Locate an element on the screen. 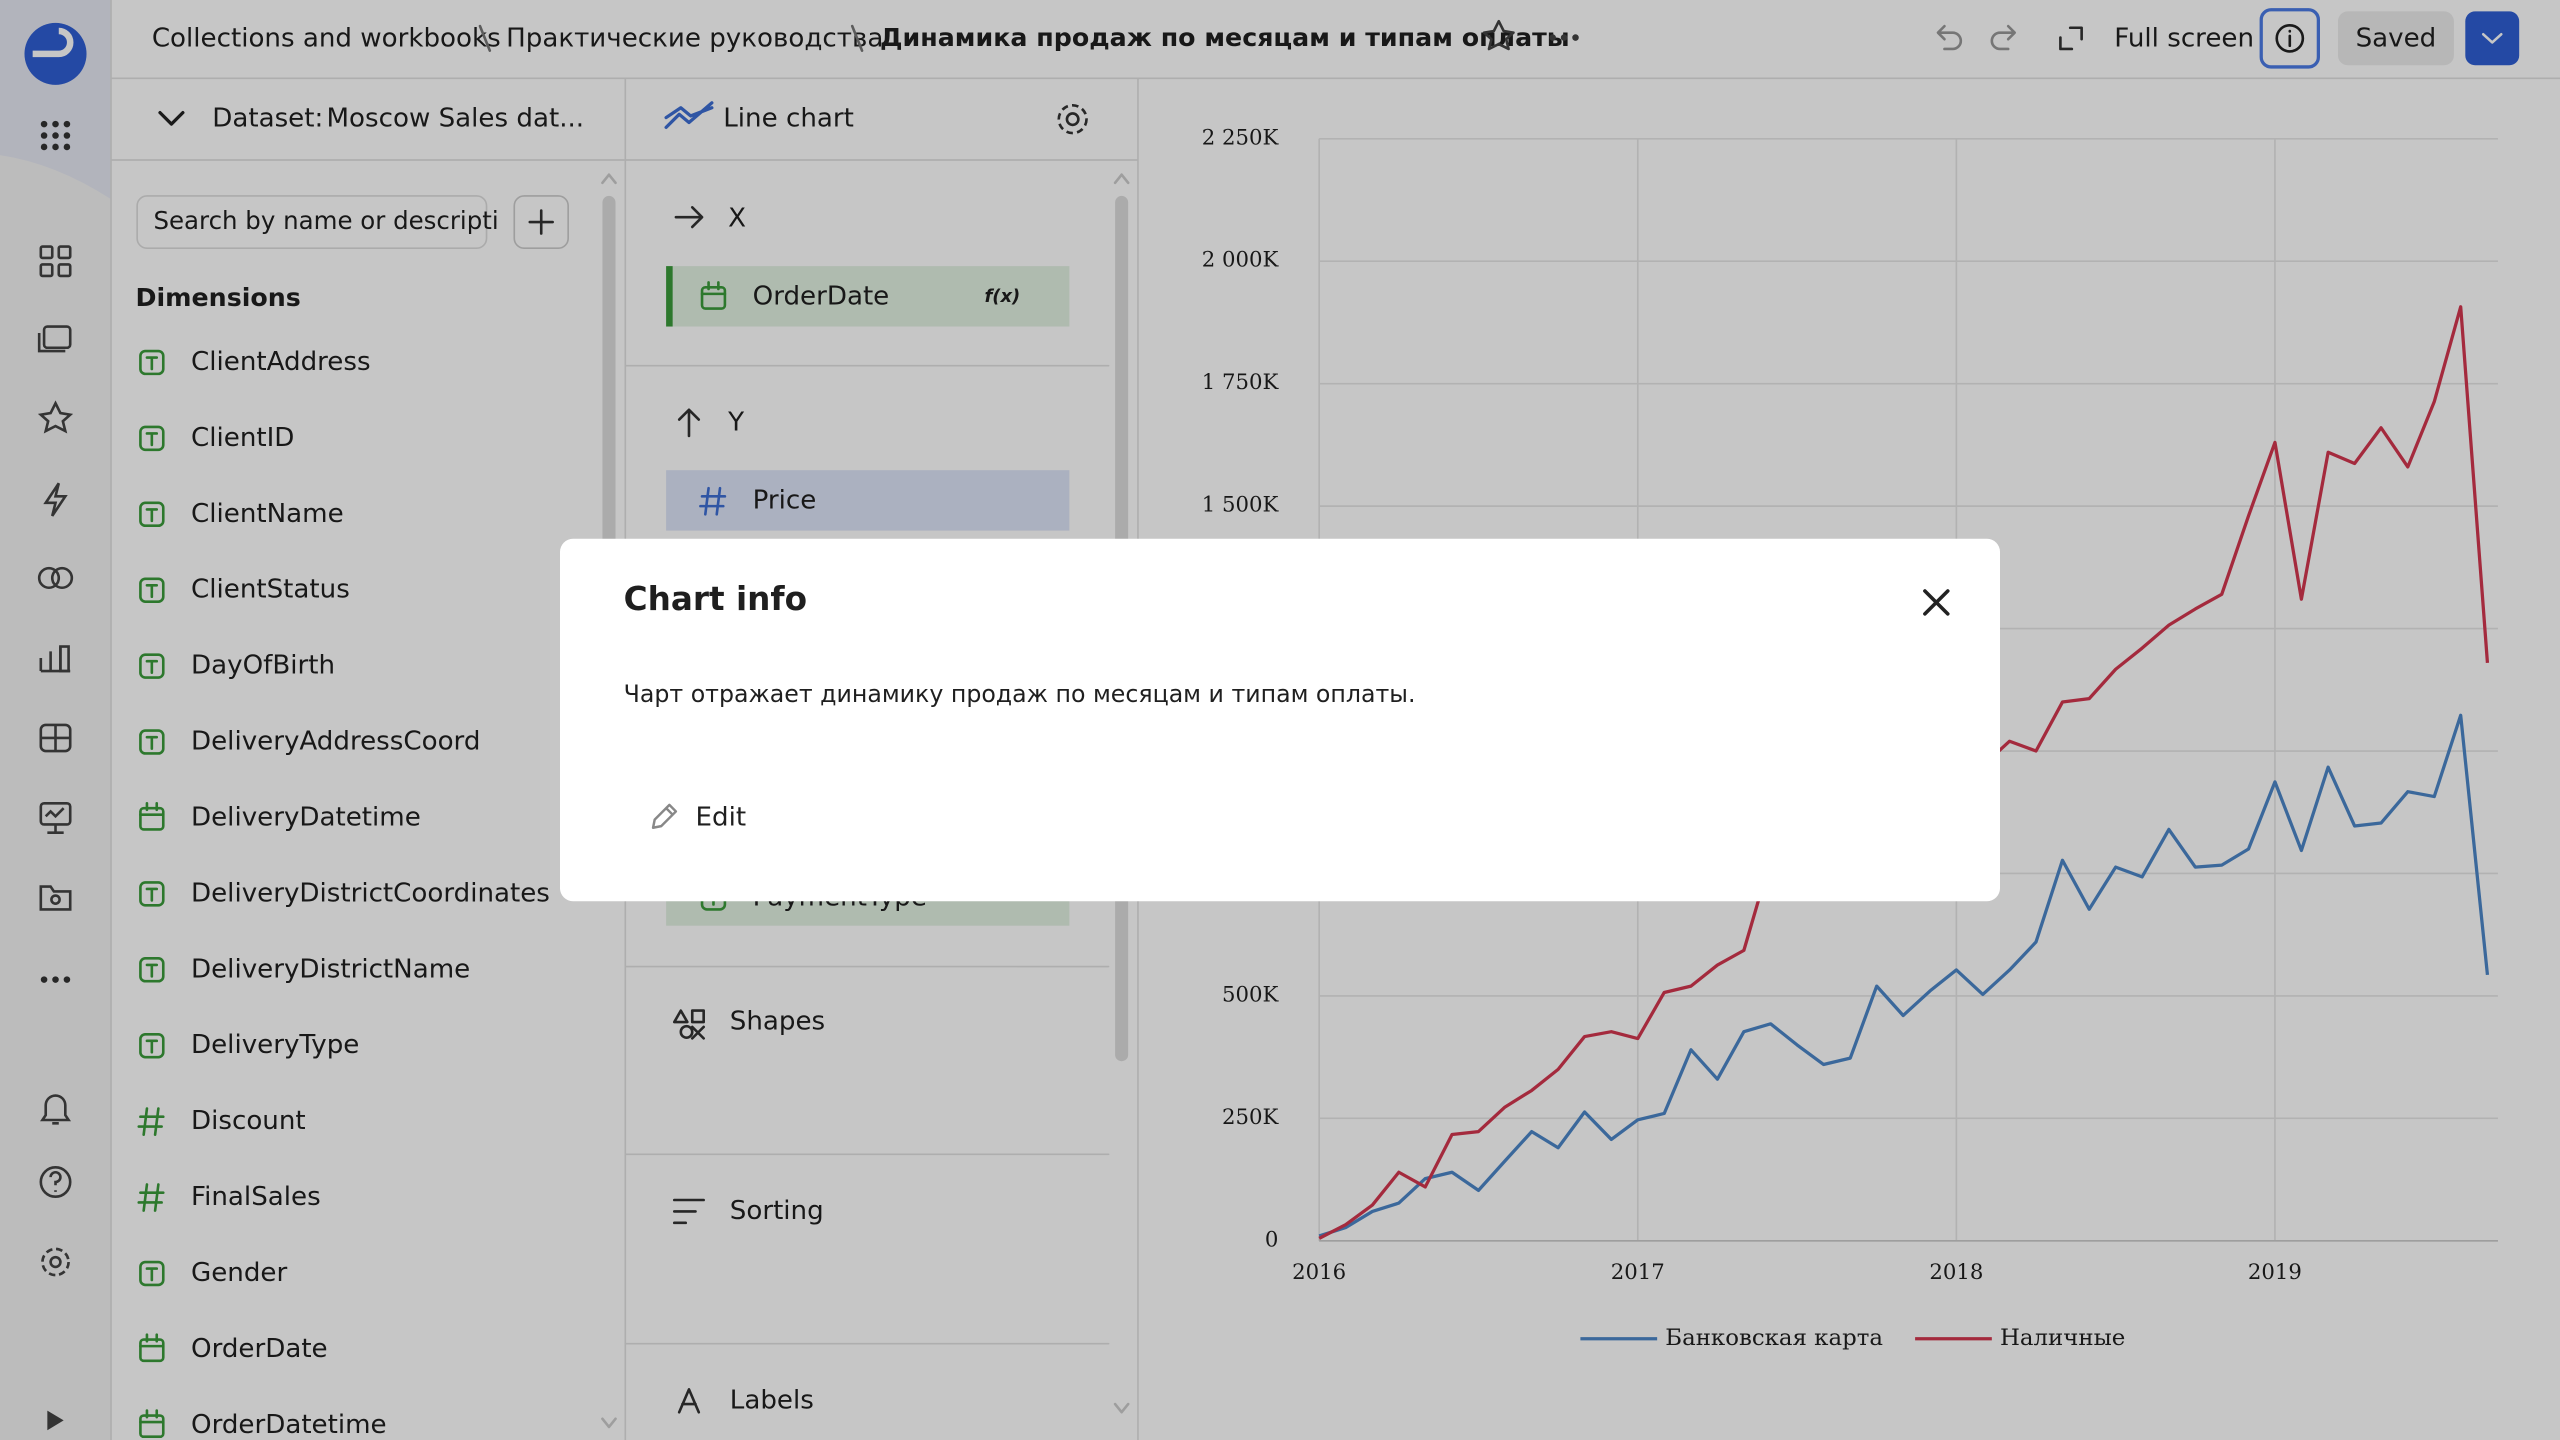  field-chip-label: OrderDate is located at coordinates (821, 297).